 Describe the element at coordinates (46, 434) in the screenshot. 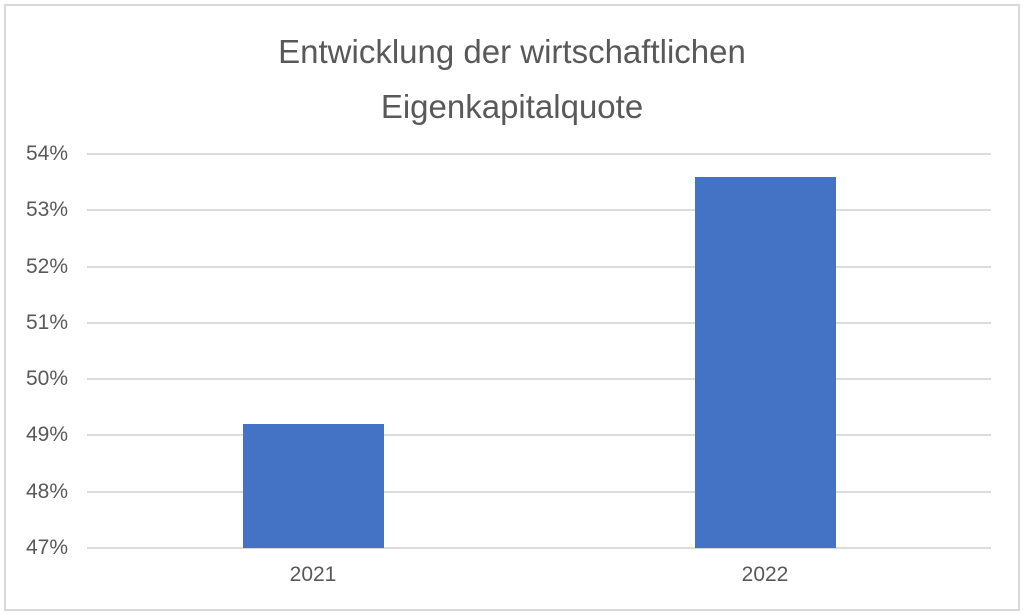

I see `y-tick-label-49%: 49%` at that location.